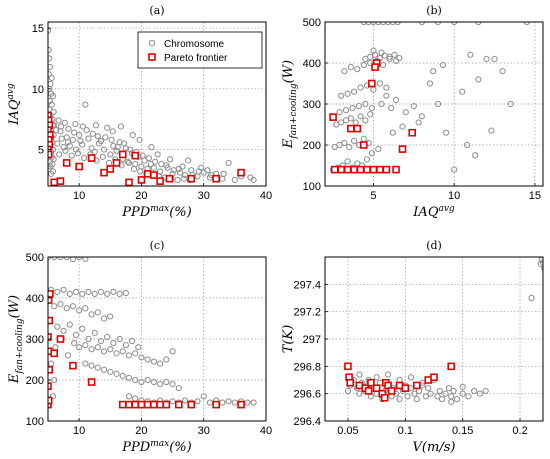 The image size is (550, 459). I want to click on data-points, so click(152, 333).